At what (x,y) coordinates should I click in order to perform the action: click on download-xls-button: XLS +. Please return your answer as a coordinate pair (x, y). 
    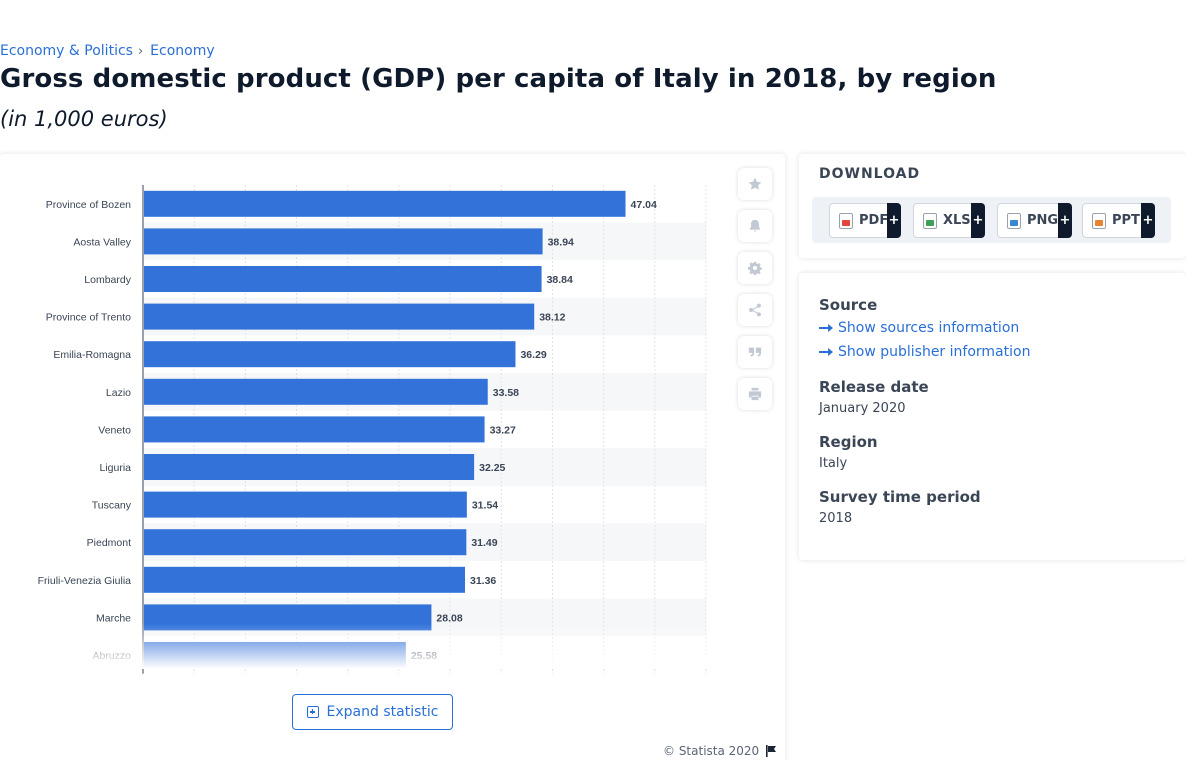
    Looking at the image, I should click on (949, 220).